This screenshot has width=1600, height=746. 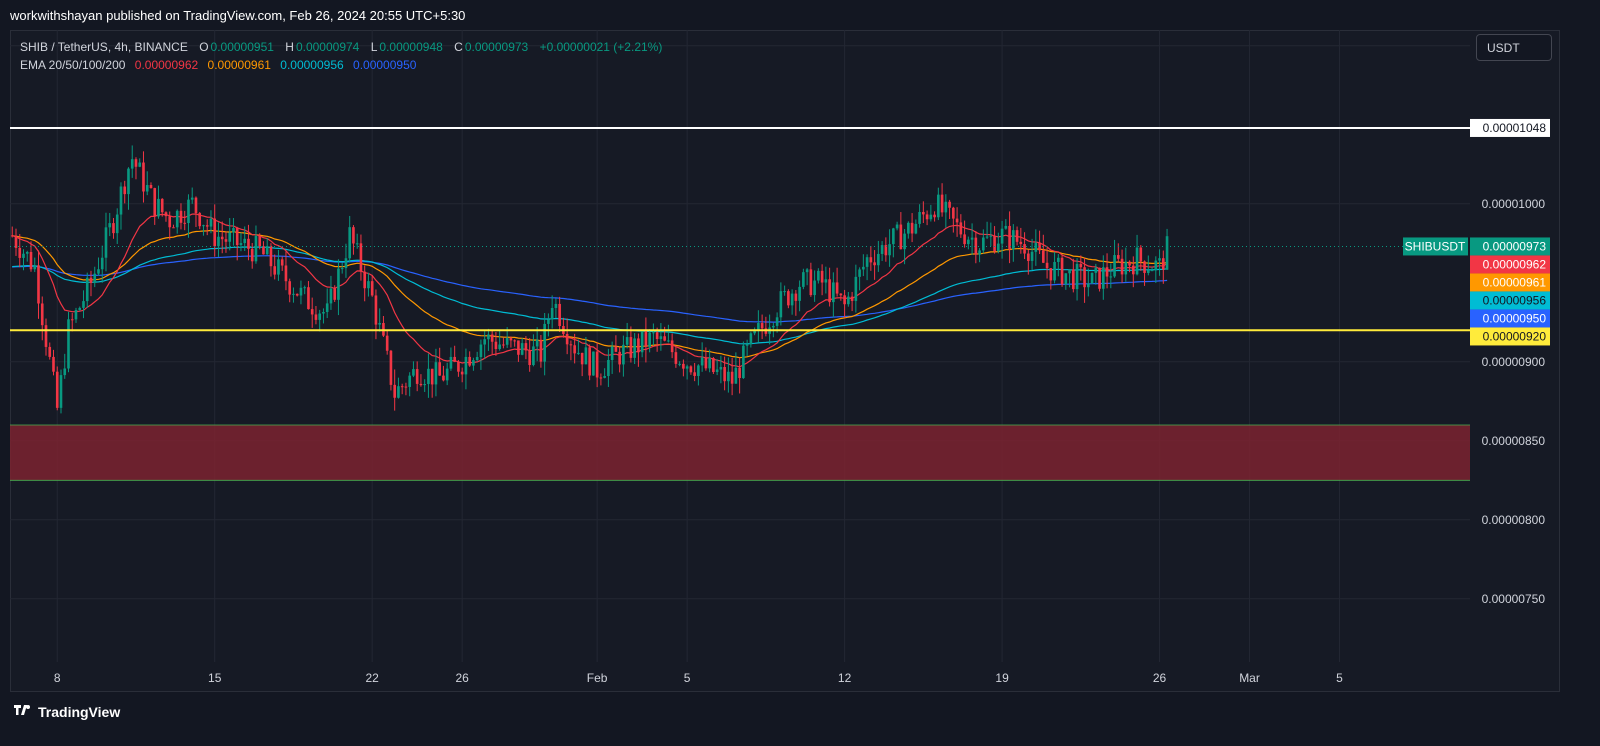 What do you see at coordinates (239, 65) in the screenshot?
I see `ema50-value: 0.00000961` at bounding box center [239, 65].